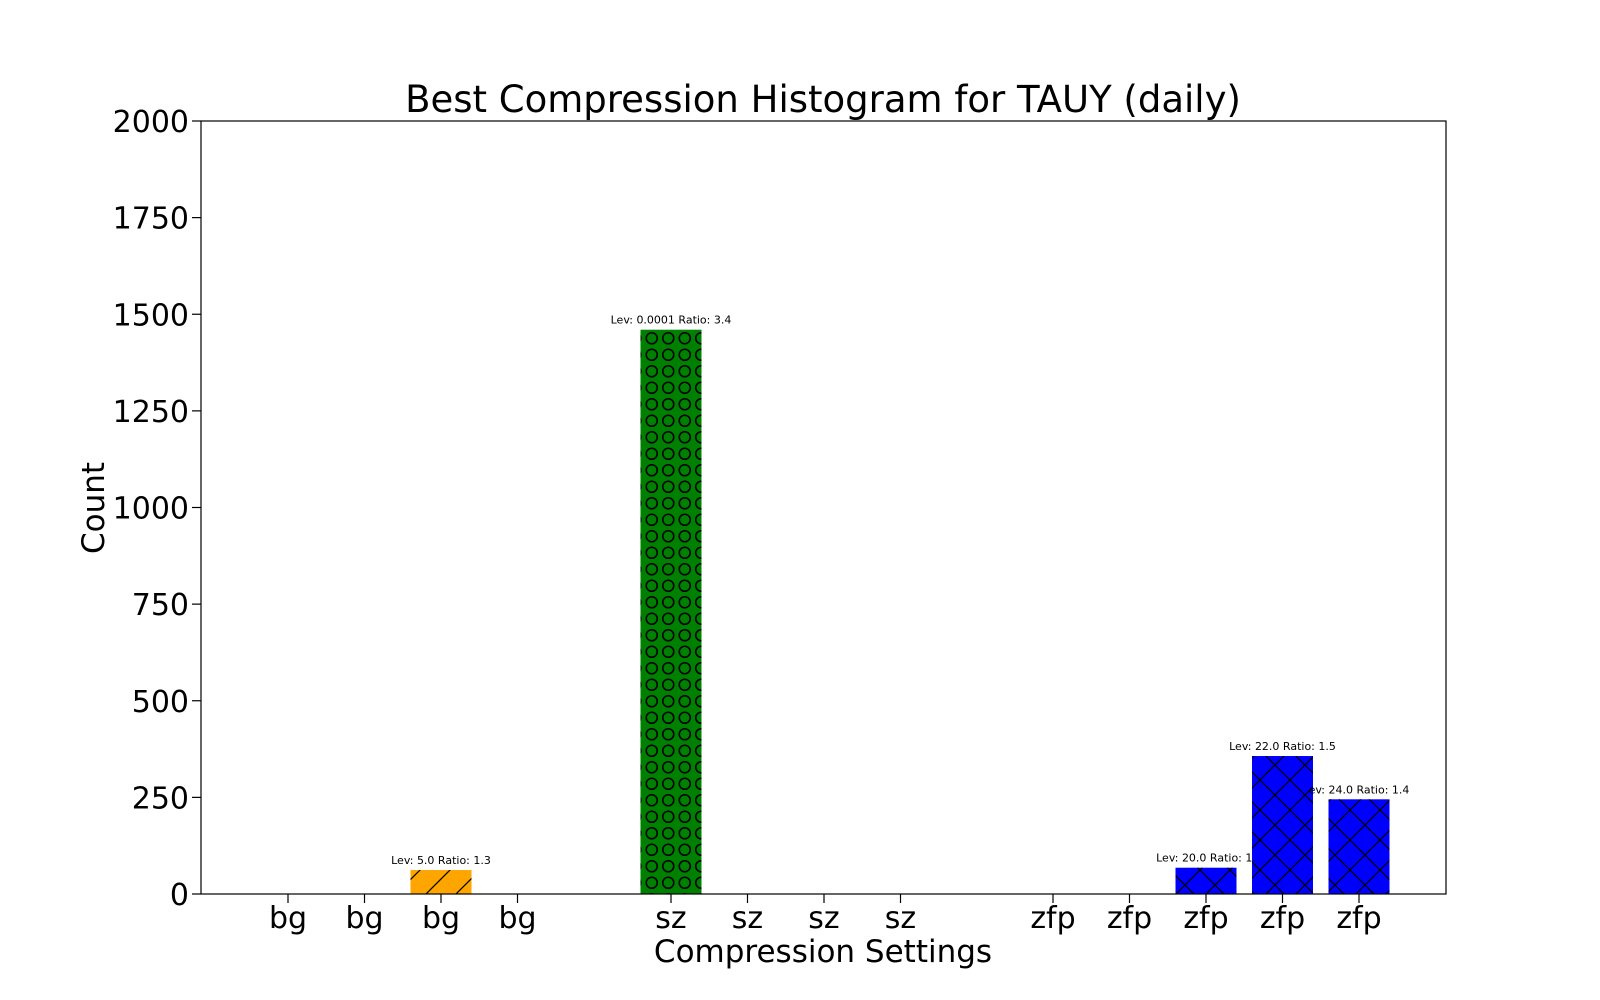  Describe the element at coordinates (1206, 858) in the screenshot. I see `bar-annotation: Lev: 20.0 Ratio: 1.` at that location.